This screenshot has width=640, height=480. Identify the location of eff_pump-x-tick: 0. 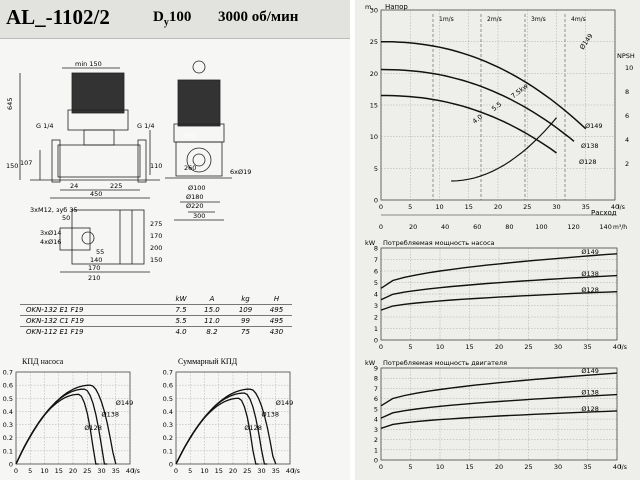
(16, 471).